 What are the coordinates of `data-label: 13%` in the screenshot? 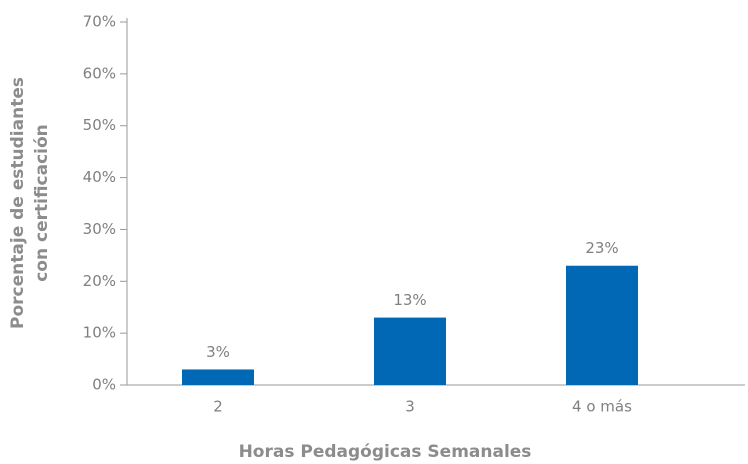 It's located at (409, 300).